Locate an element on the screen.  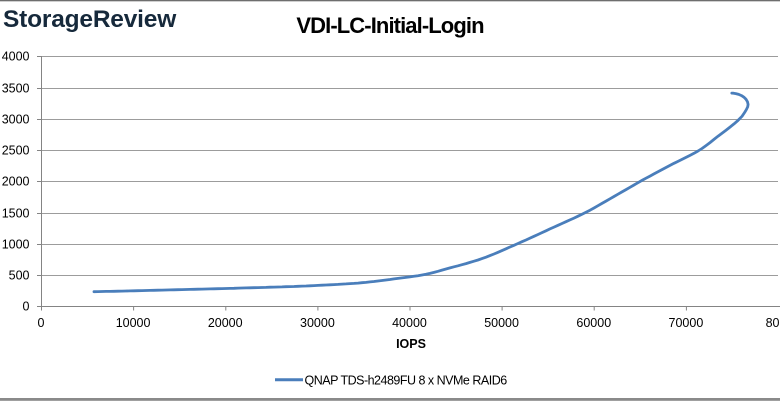
svg-text: 20000 is located at coordinates (225, 323).